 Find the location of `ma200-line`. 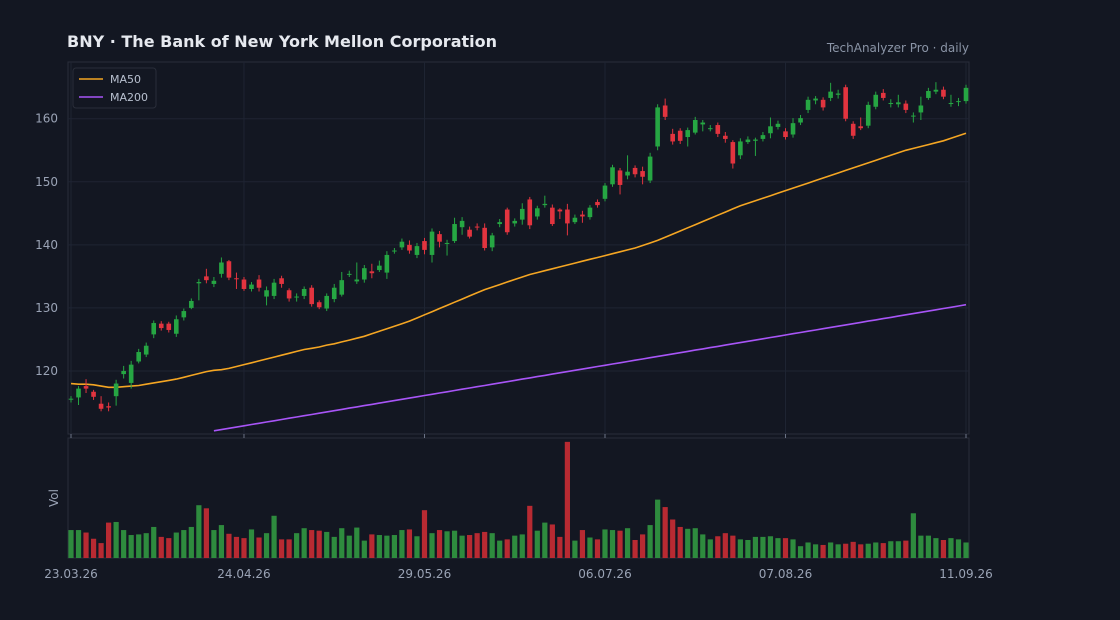

ma200-line is located at coordinates (590, 367).